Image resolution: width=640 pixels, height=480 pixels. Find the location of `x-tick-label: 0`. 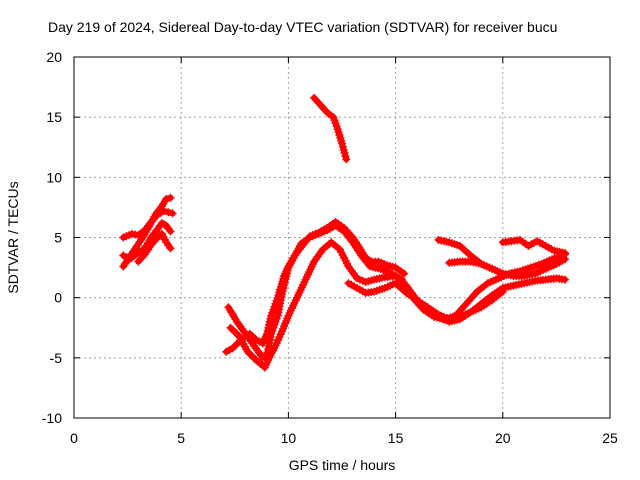

x-tick-label: 0 is located at coordinates (74, 438).